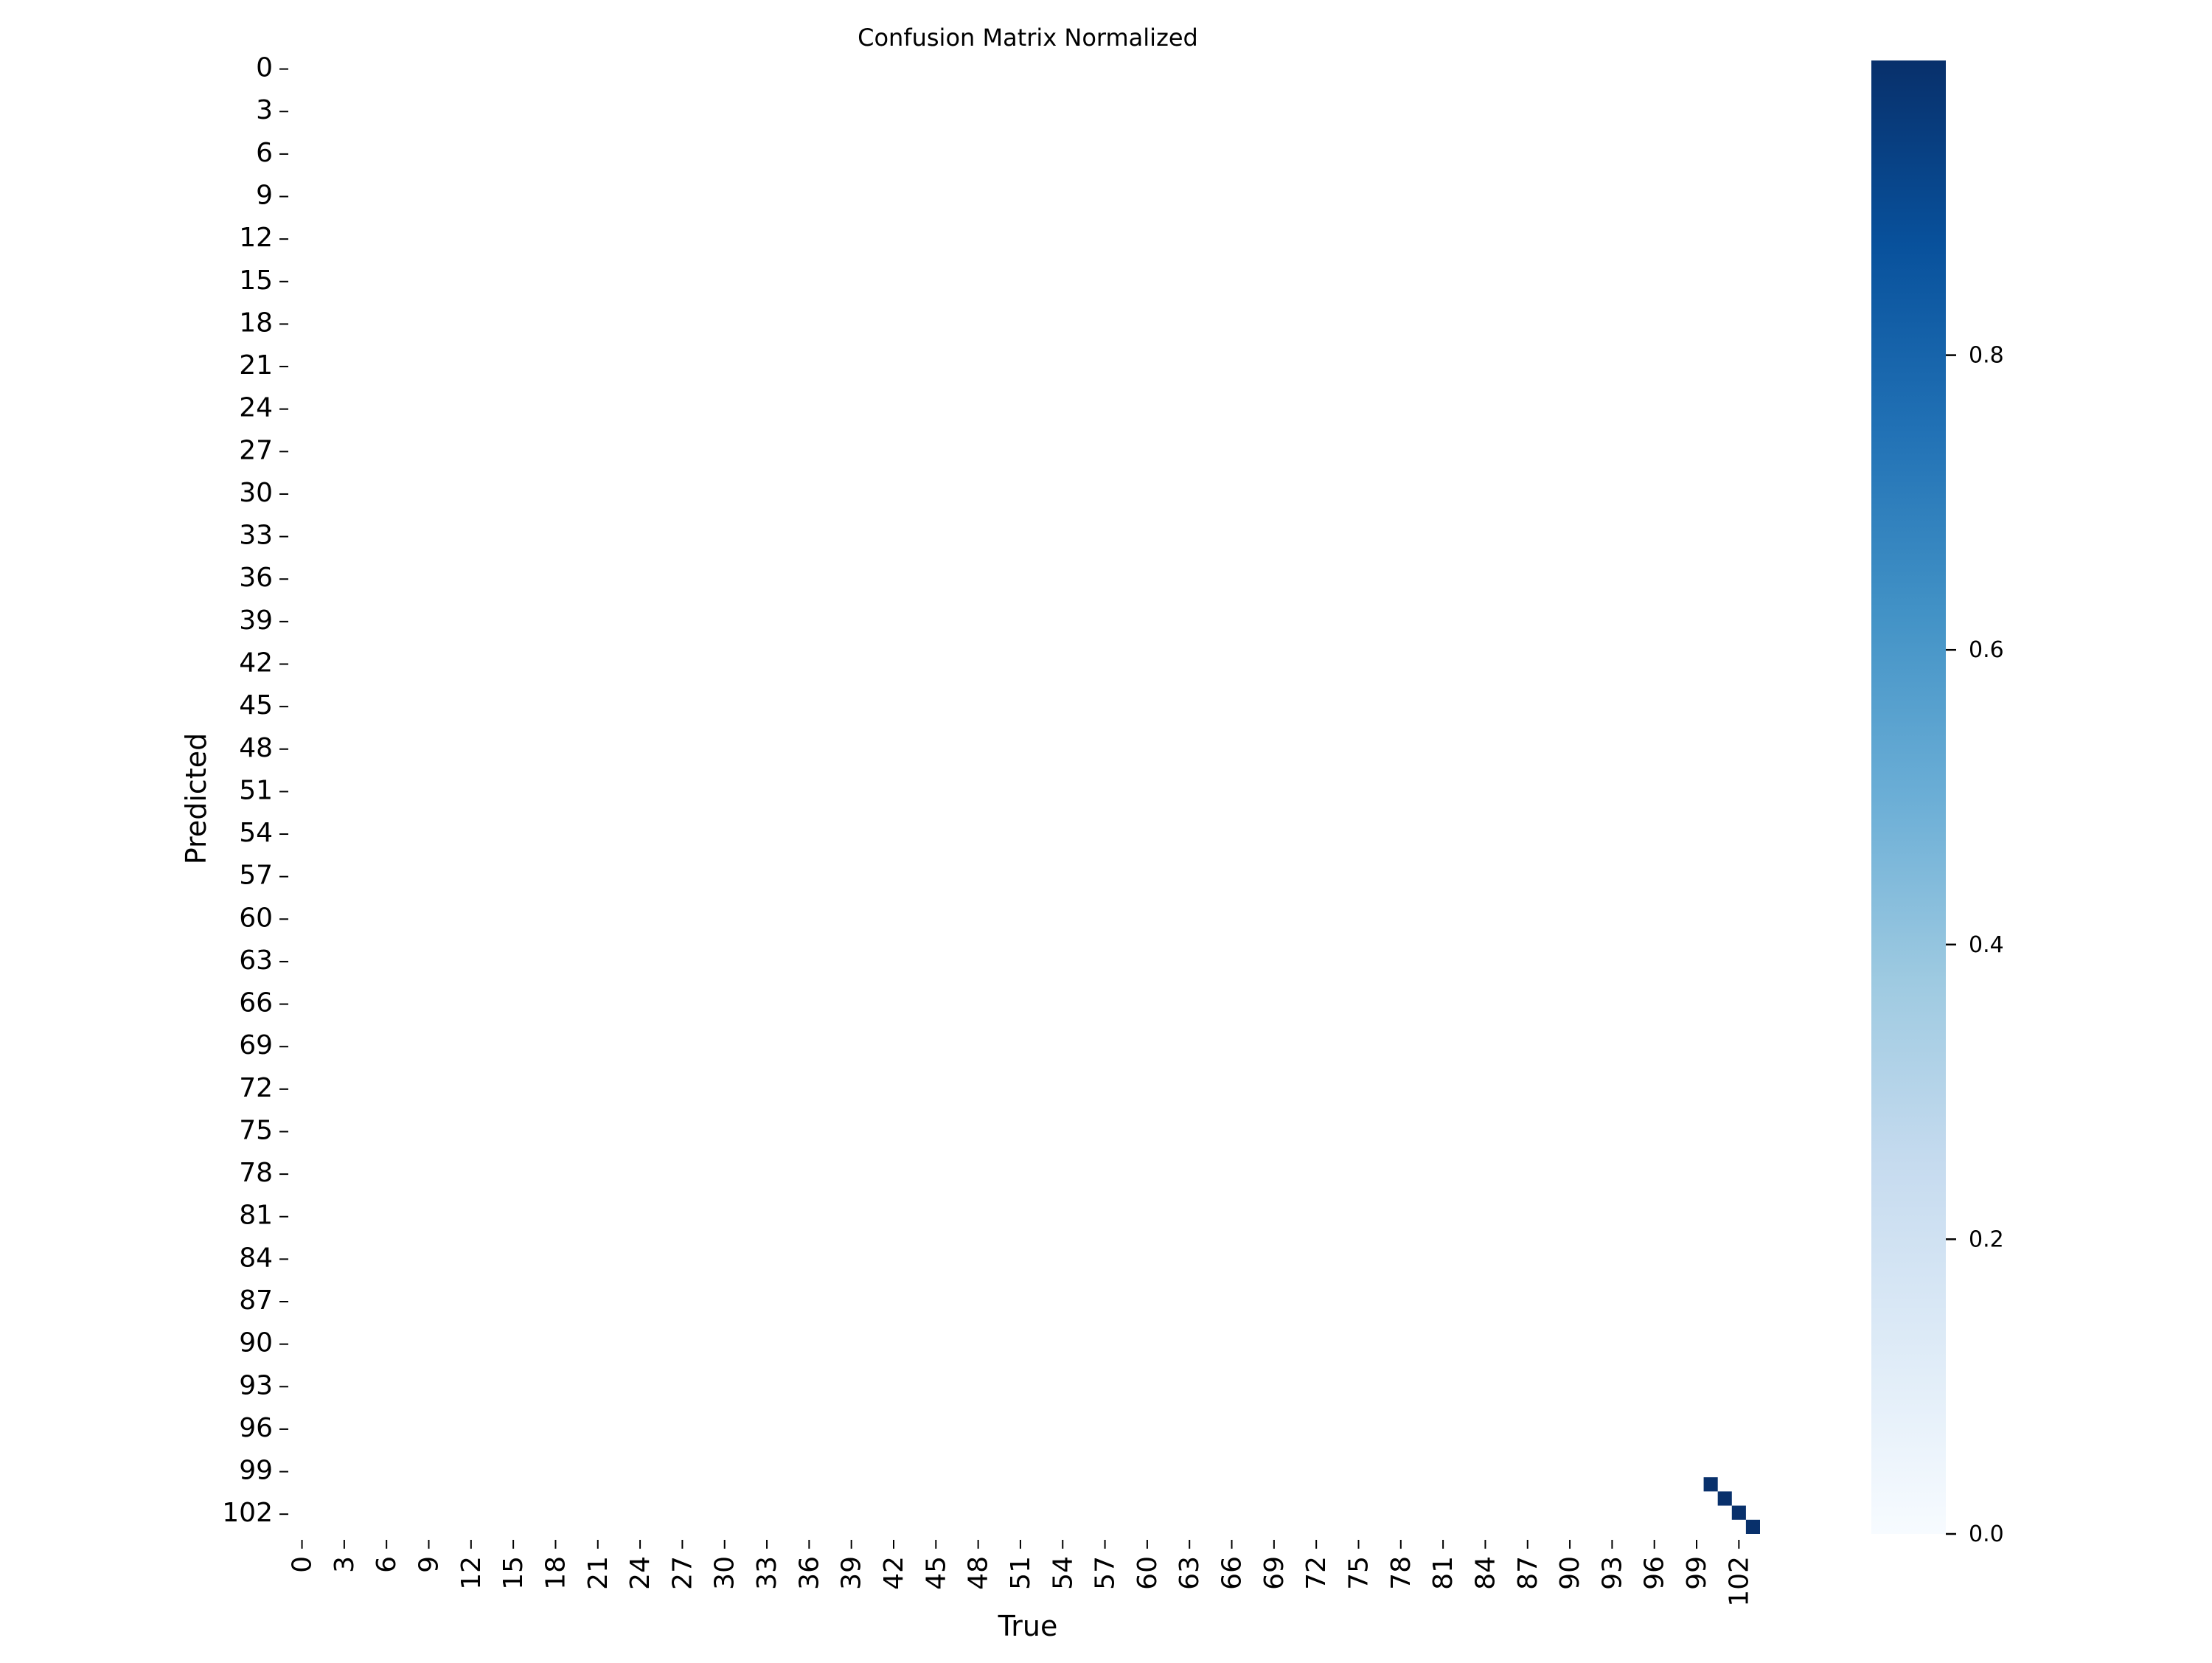 Image resolution: width=2212 pixels, height=1663 pixels. What do you see at coordinates (256, 408) in the screenshot?
I see `y-tick-label: 24` at bounding box center [256, 408].